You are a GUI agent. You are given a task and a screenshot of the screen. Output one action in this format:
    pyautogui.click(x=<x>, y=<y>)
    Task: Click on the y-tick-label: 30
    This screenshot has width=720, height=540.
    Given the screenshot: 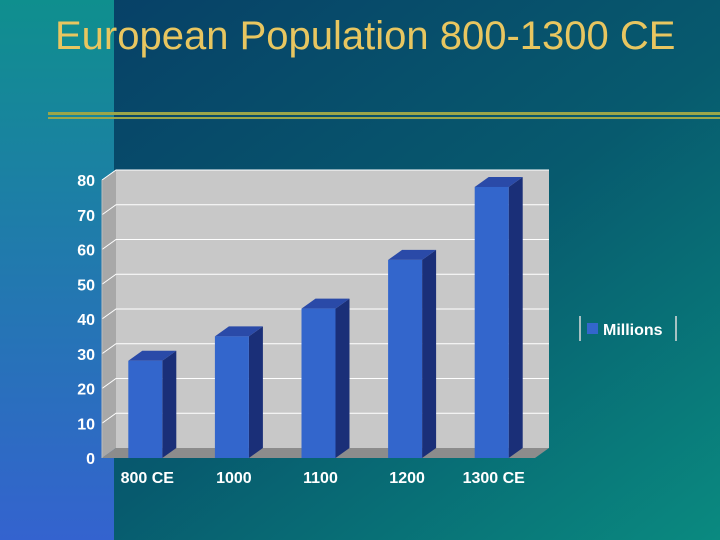 What is the action you would take?
    pyautogui.click(x=86, y=355)
    